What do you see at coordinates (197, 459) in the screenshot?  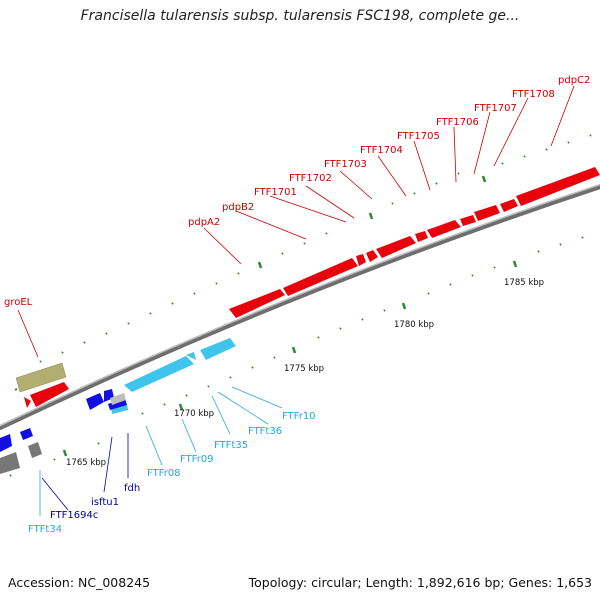 I see `label-ftfr09: FTFr09` at bounding box center [197, 459].